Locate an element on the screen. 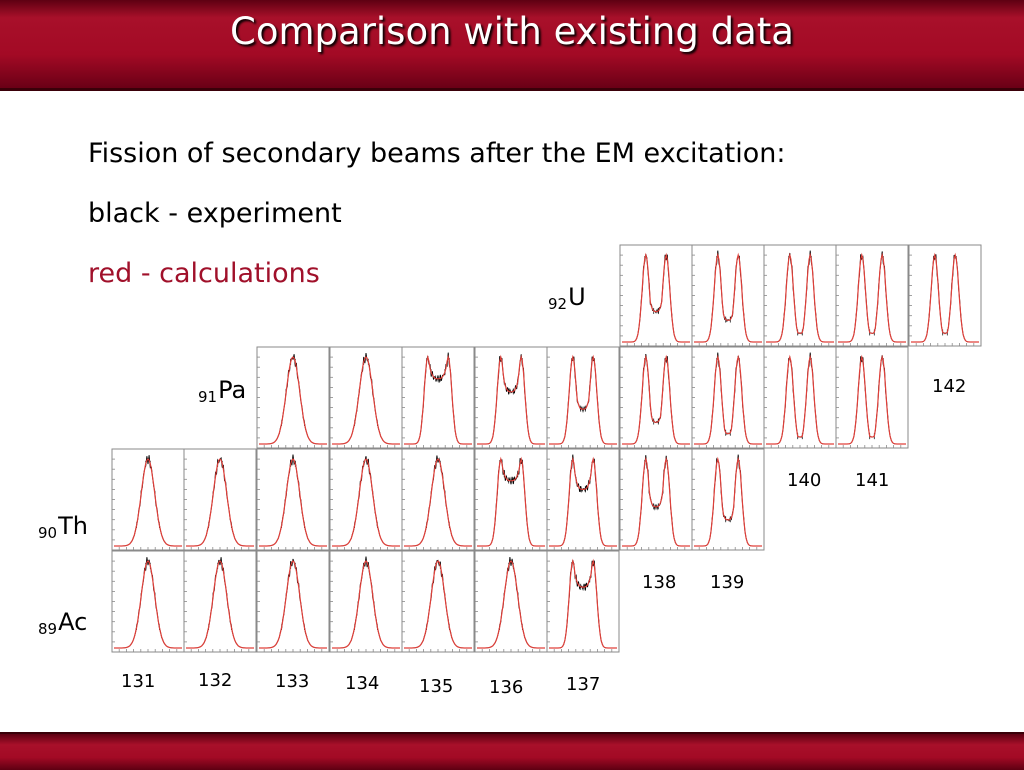 The height and width of the screenshot is (770, 1024). element-label-u: 92U is located at coordinates (567, 298).